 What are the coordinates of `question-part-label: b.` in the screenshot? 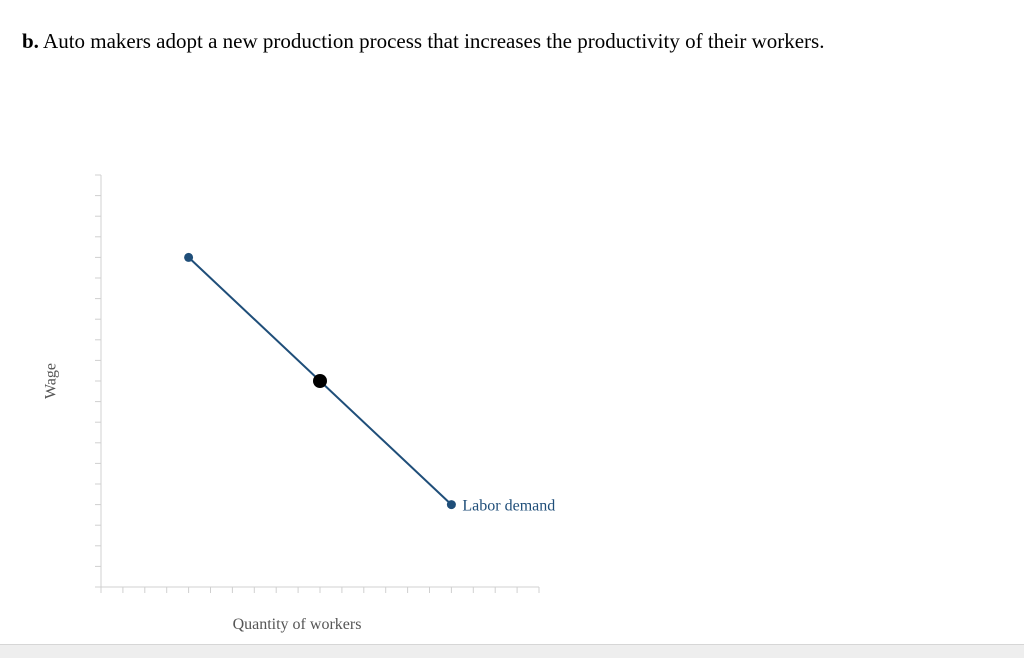 It's located at (30, 41).